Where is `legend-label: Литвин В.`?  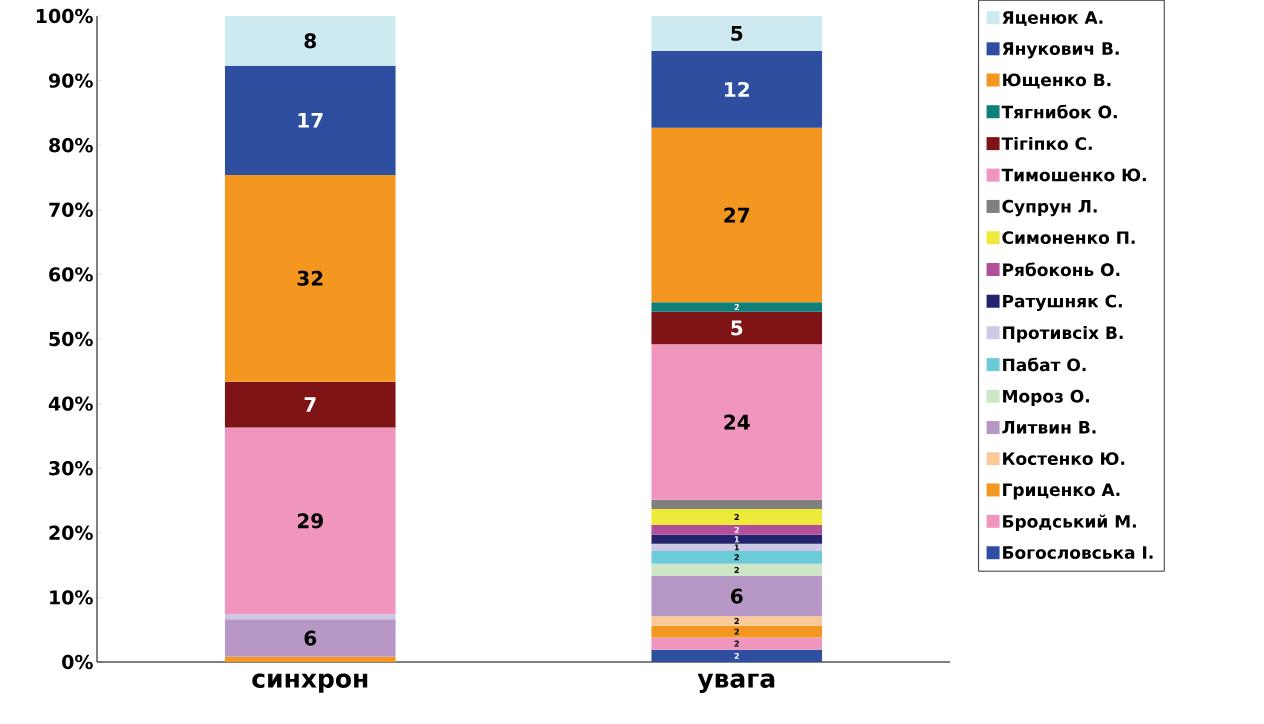
legend-label: Литвин В. is located at coordinates (1049, 427).